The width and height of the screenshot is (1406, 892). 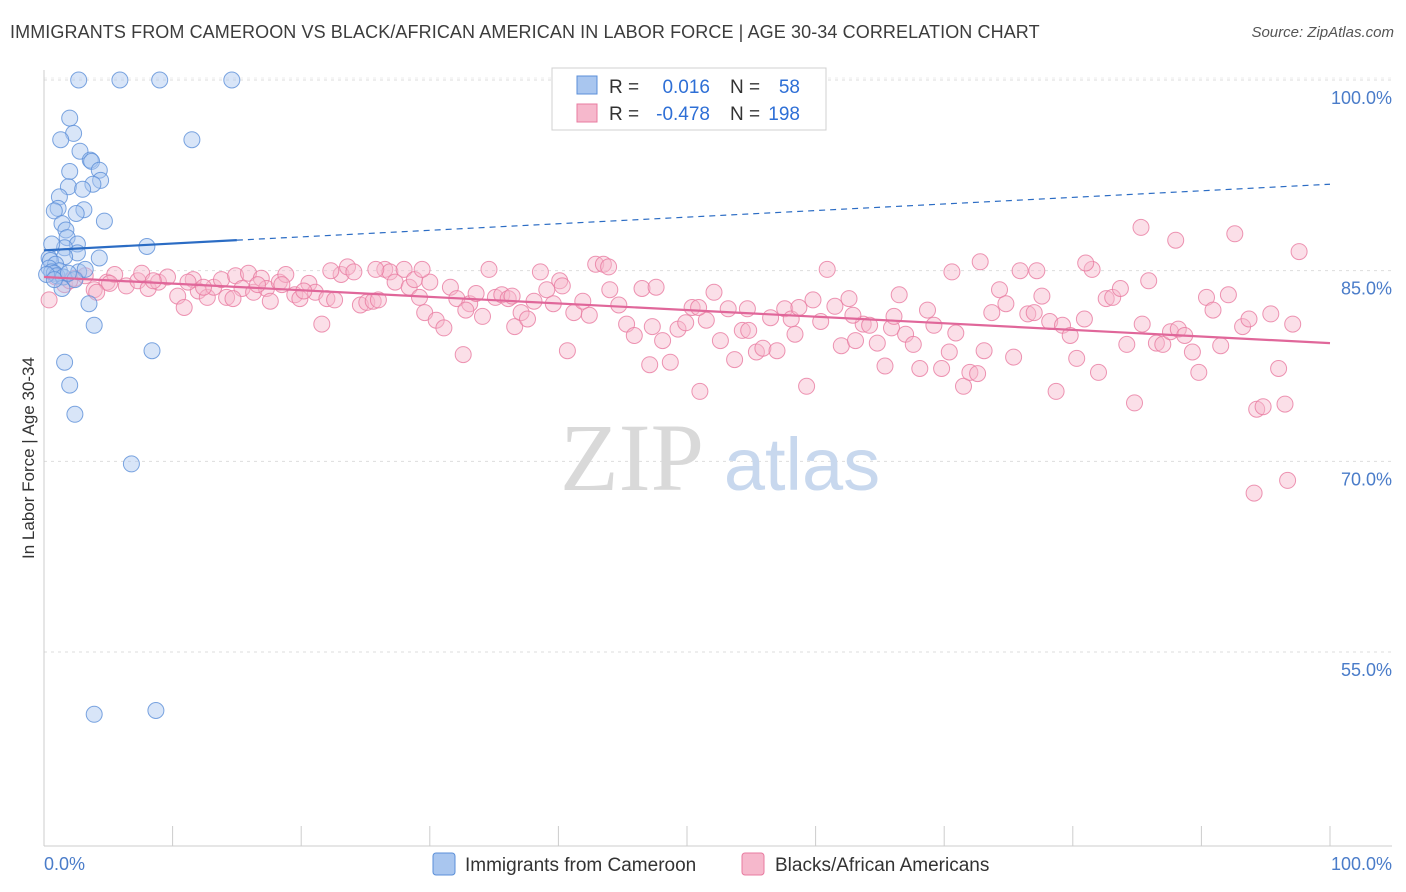 I want to click on legend-n-value-blue: 58, so click(x=789, y=87).